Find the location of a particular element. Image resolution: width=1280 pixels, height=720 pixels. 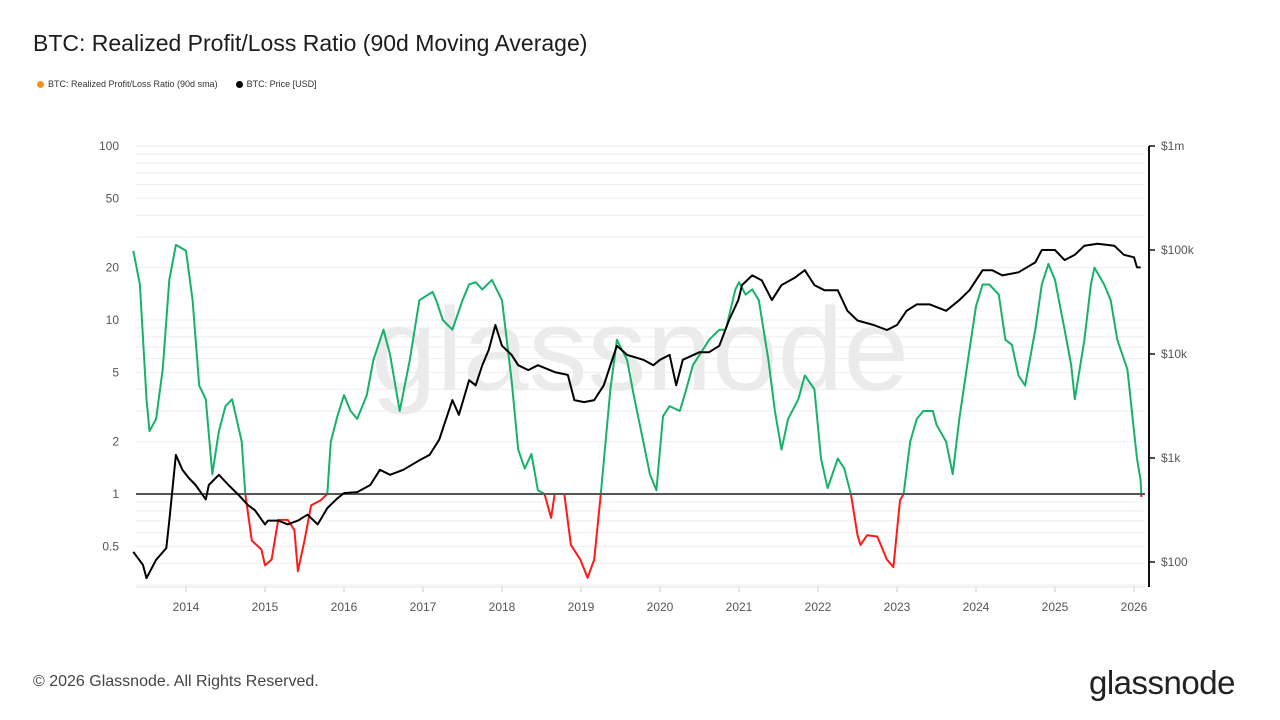

y-left-tick-label: 100 is located at coordinates (109, 146).